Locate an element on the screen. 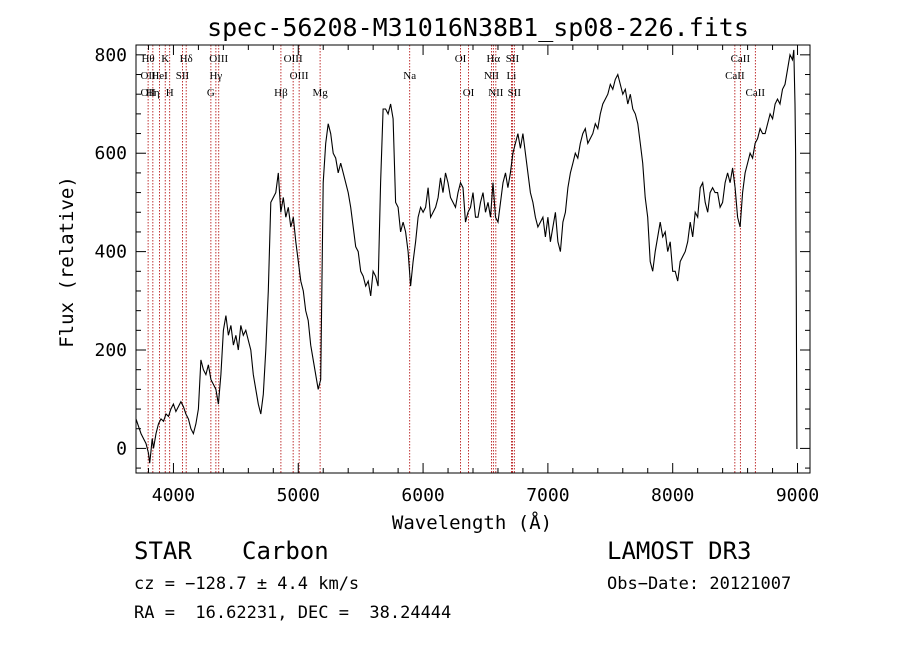  line-label: Li is located at coordinates (512, 76).